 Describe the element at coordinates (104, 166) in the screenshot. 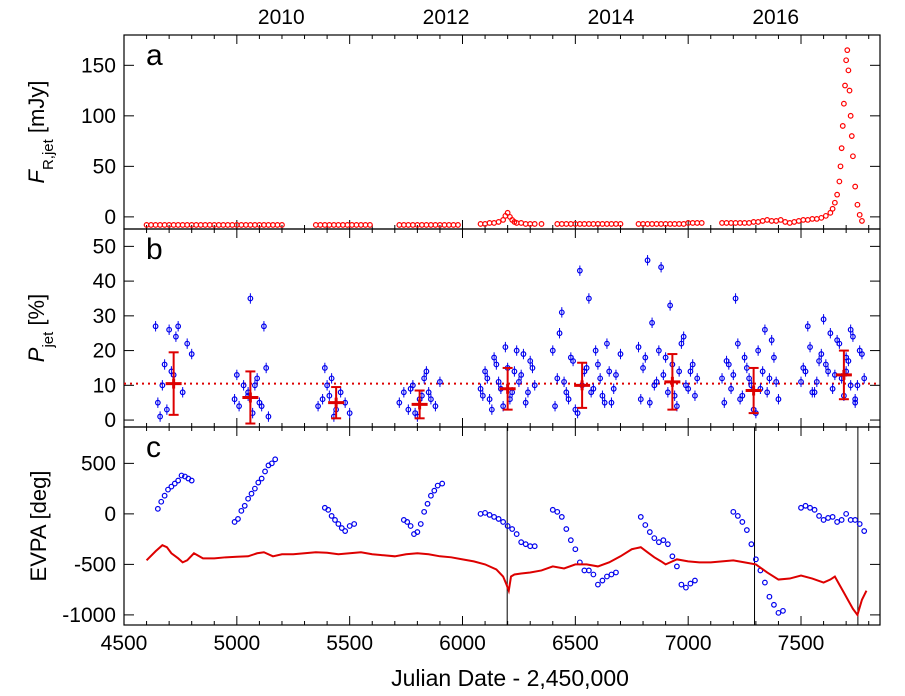

I see `y-tick-label: 50` at that location.